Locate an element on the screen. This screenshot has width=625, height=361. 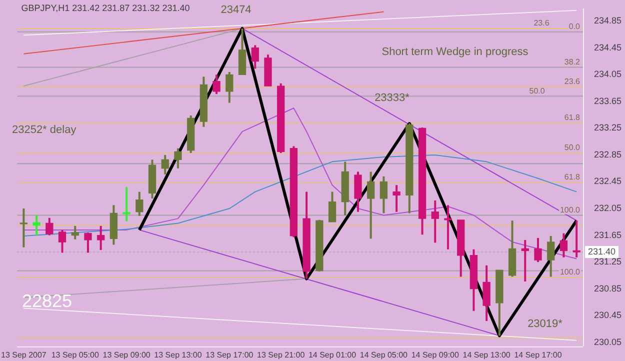
y-tick-label: 232.85 is located at coordinates (608, 154).